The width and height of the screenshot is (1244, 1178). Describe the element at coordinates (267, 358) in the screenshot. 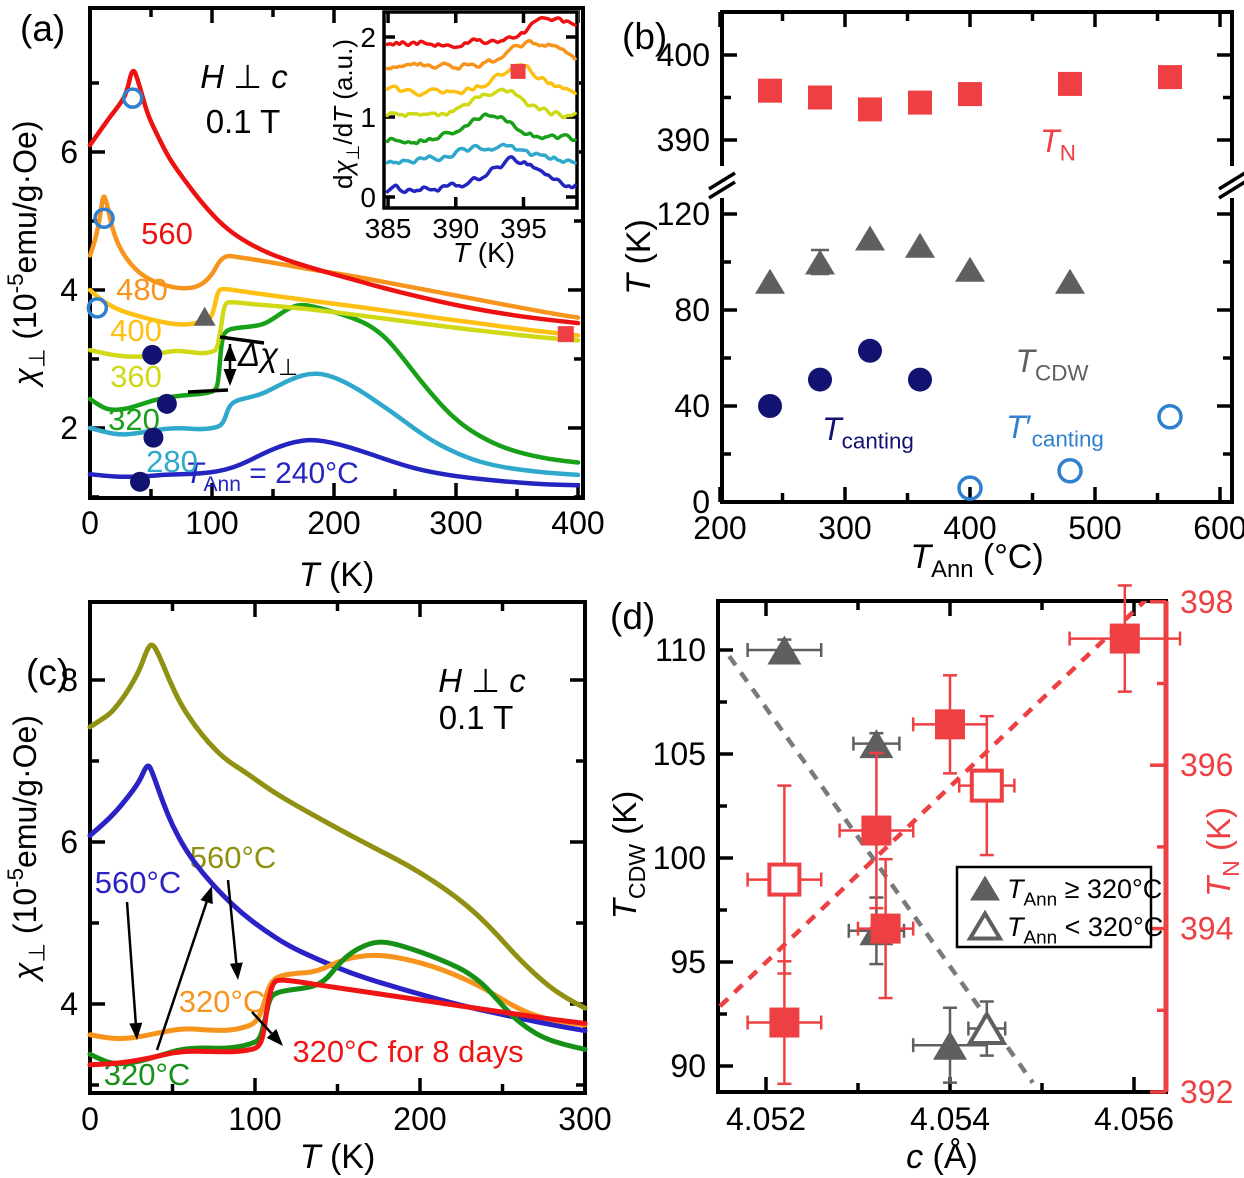

I see `delta-chi-label: Δχ⊥` at that location.